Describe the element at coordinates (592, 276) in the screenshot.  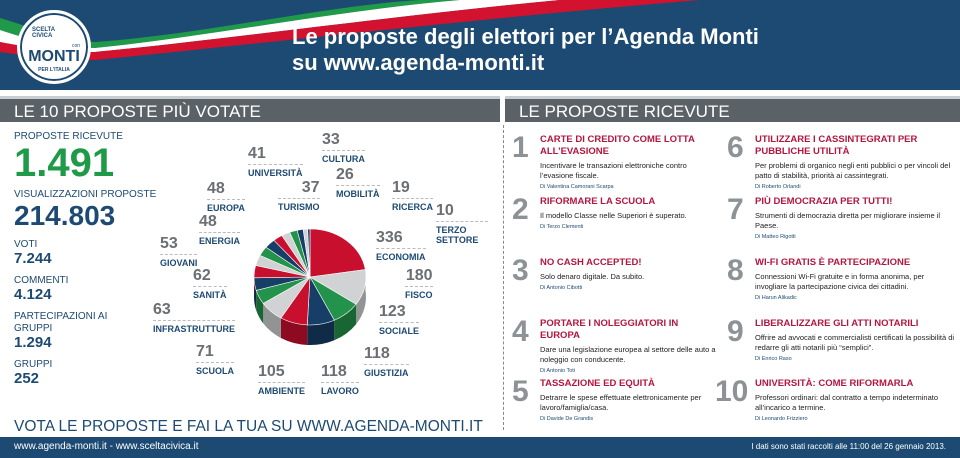
I see `proposal-description: Solo denaro digitale. Da subito.` at that location.